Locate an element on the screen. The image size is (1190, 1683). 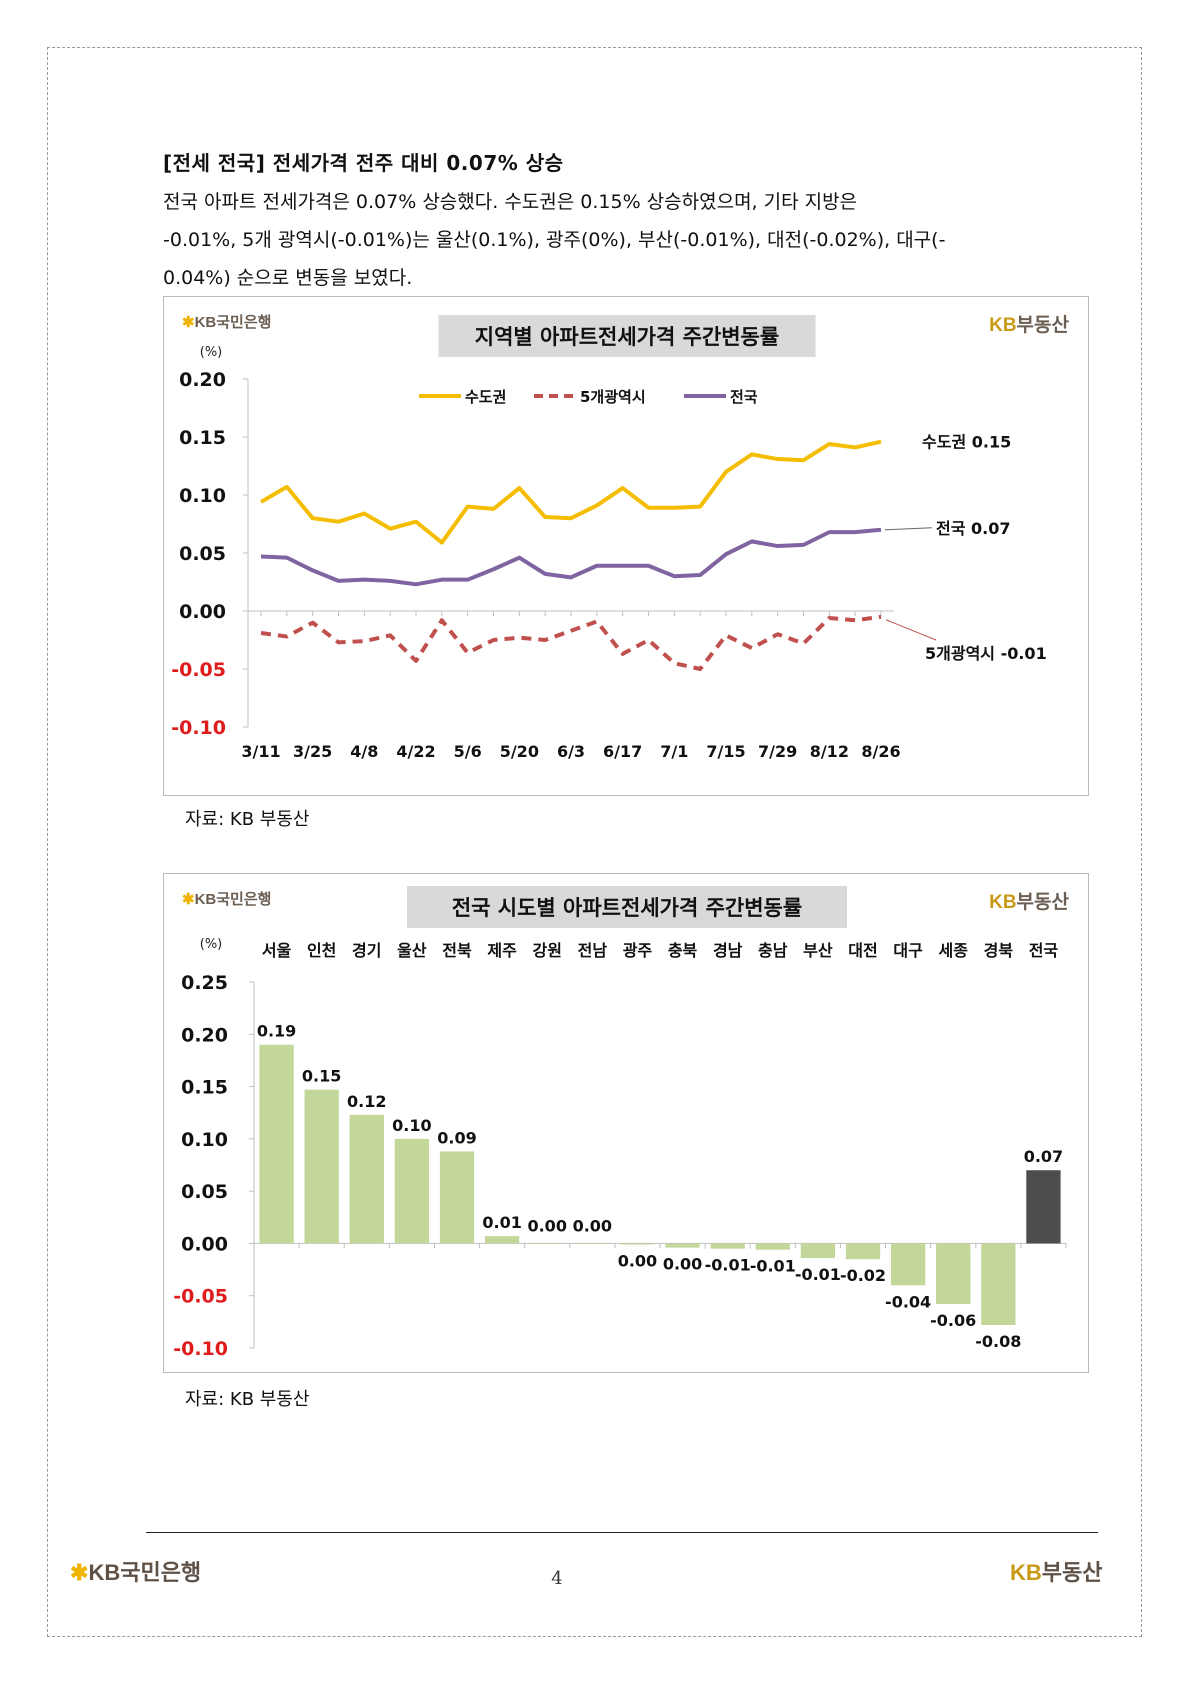
y-tick-label: 0.05 is located at coordinates (202, 554).